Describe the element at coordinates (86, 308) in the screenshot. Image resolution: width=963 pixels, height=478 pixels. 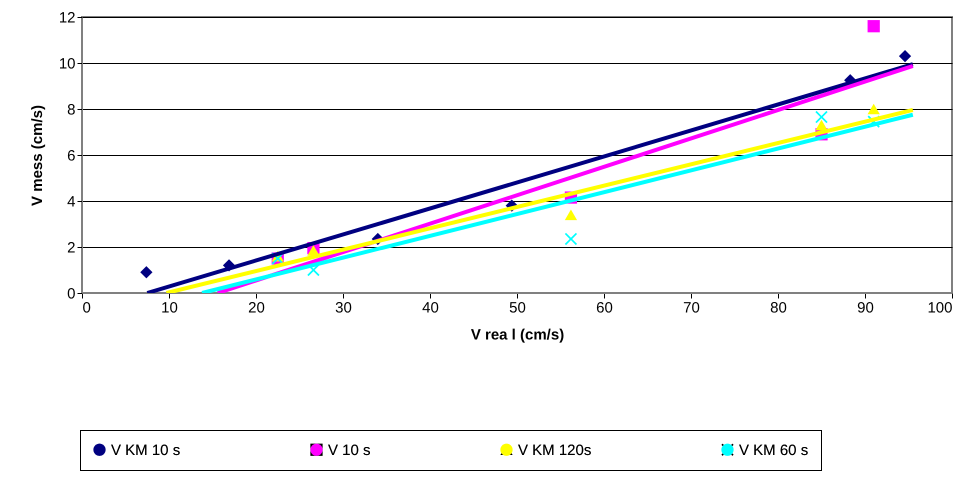
I see `x-tick-label: 0` at that location.